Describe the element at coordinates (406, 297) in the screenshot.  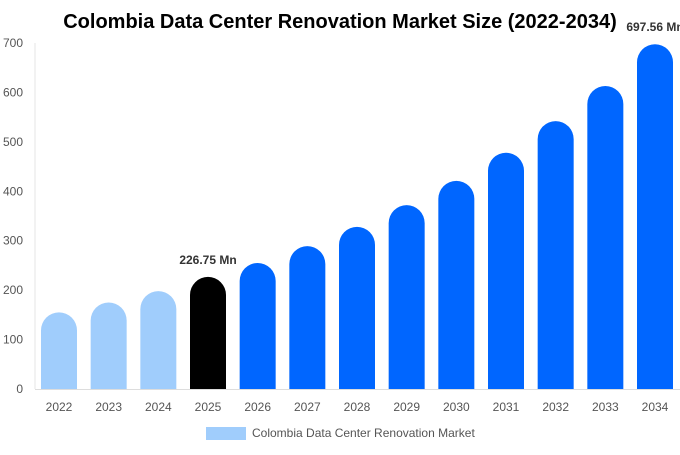
I see `bar-2029` at that location.